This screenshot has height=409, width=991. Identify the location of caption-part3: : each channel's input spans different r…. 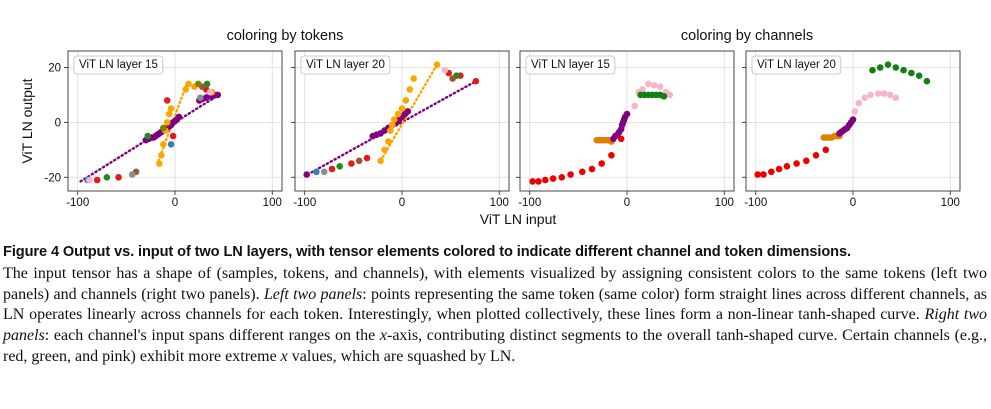
(212, 336).